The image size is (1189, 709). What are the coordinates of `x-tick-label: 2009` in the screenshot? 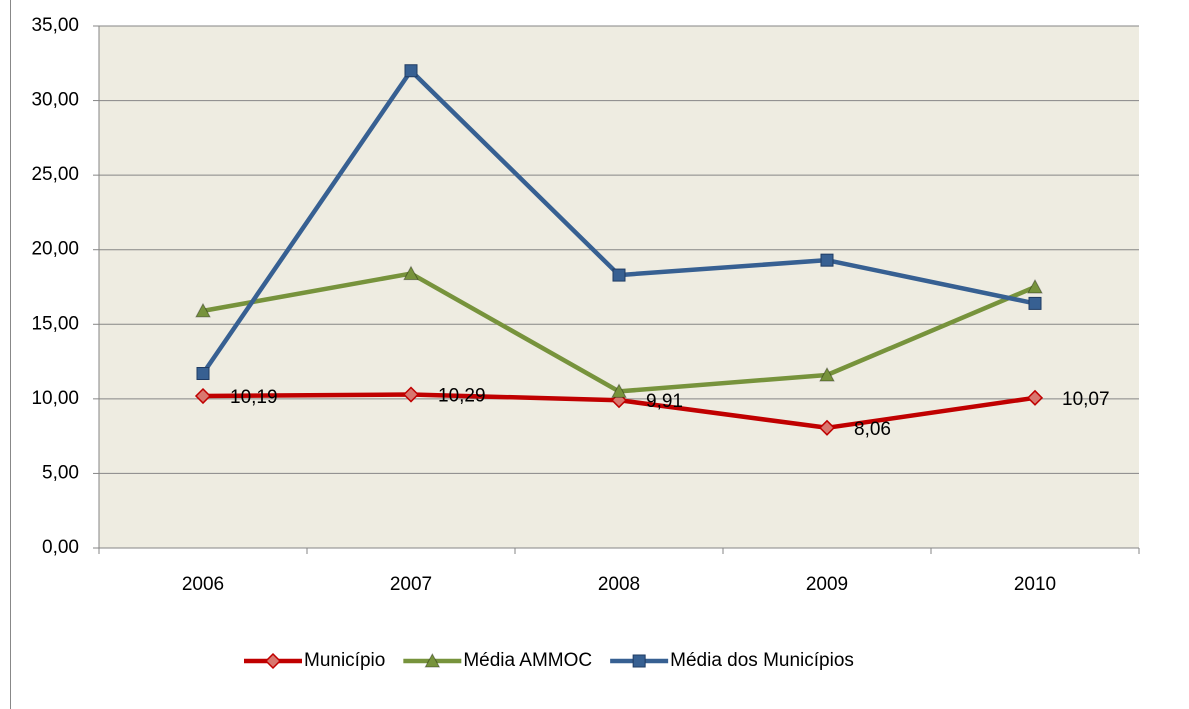 It's located at (827, 584).